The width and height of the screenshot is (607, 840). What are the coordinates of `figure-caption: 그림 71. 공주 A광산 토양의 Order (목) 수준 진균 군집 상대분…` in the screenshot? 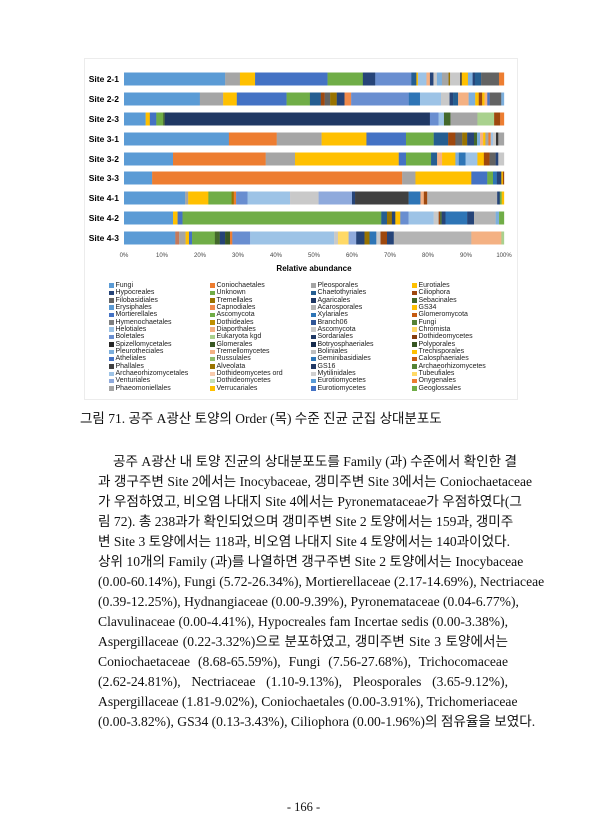 It's located at (261, 418).